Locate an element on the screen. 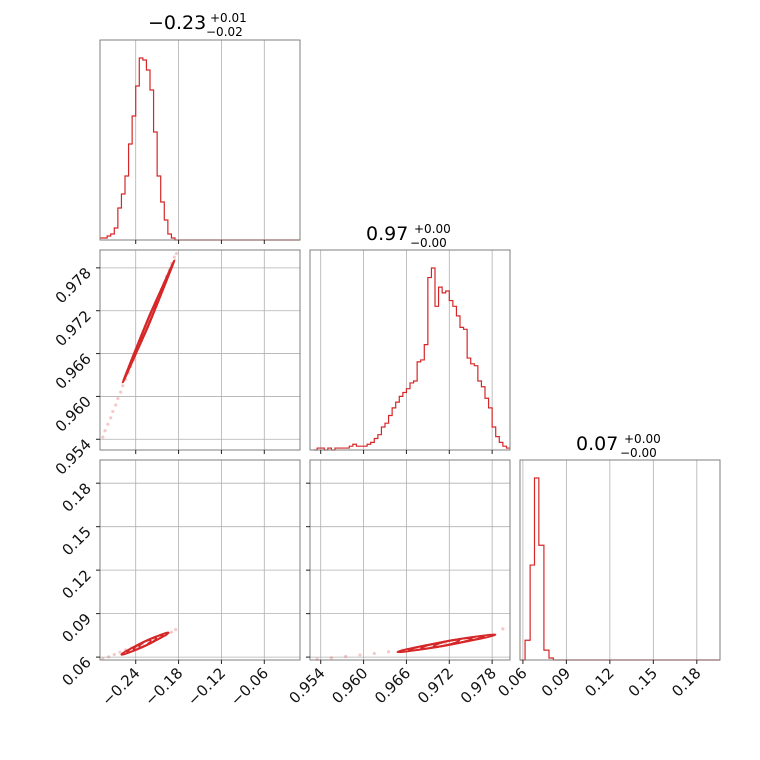  y-tick-label-p2-2: 0.12 is located at coordinates (76, 584).